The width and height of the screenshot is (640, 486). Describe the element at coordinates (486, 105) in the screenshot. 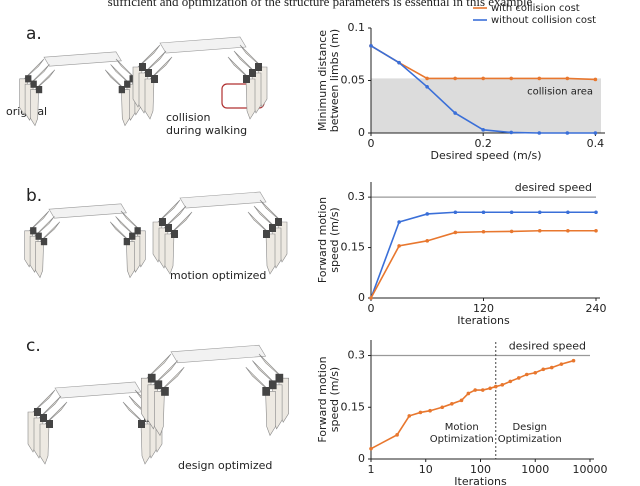

I see `shaded-region` at that location.